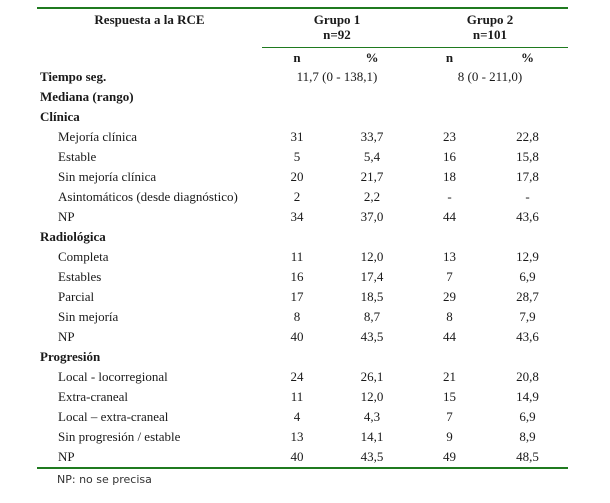  I want to click on table-row: Clínica, so click(302, 117).